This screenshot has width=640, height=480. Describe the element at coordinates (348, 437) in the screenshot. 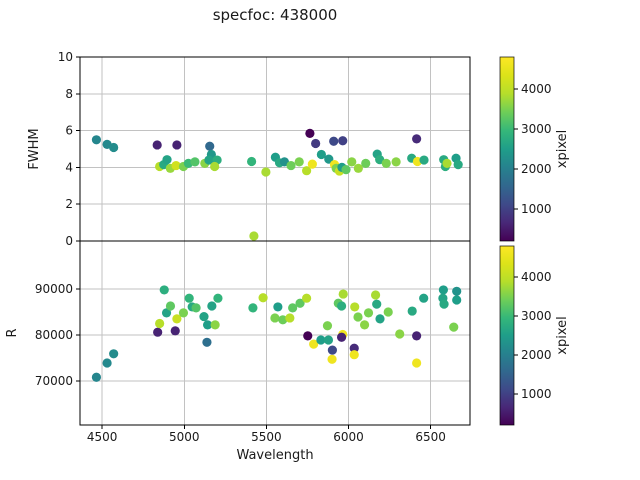

I see `x-tick-label: 6000` at that location.